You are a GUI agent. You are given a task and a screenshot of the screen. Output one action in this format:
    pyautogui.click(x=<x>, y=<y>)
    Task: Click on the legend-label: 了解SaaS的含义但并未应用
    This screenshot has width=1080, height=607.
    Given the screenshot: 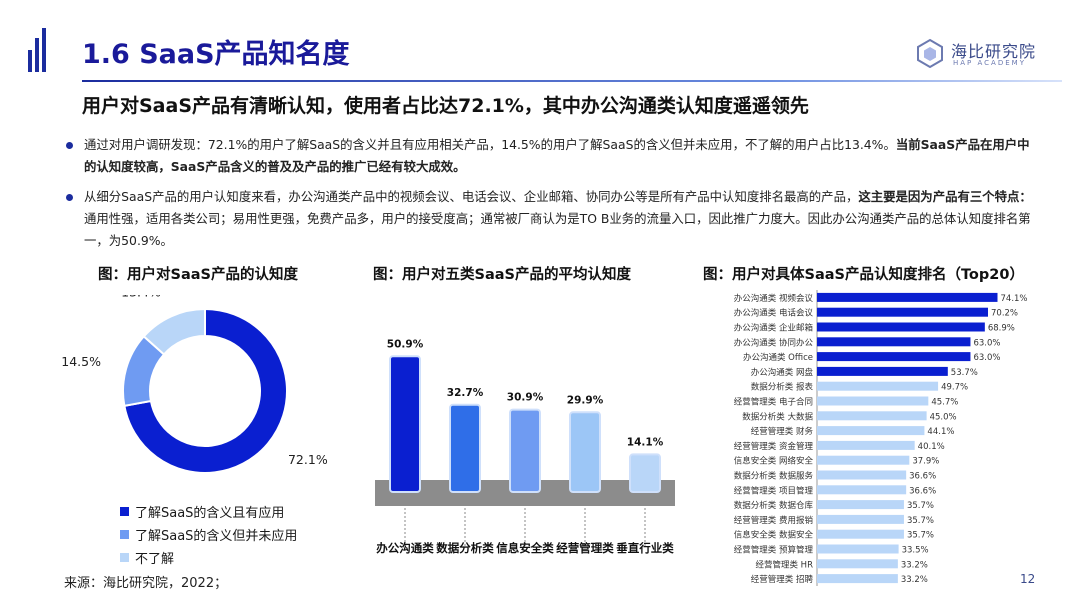 What is the action you would take?
    pyautogui.click(x=216, y=536)
    